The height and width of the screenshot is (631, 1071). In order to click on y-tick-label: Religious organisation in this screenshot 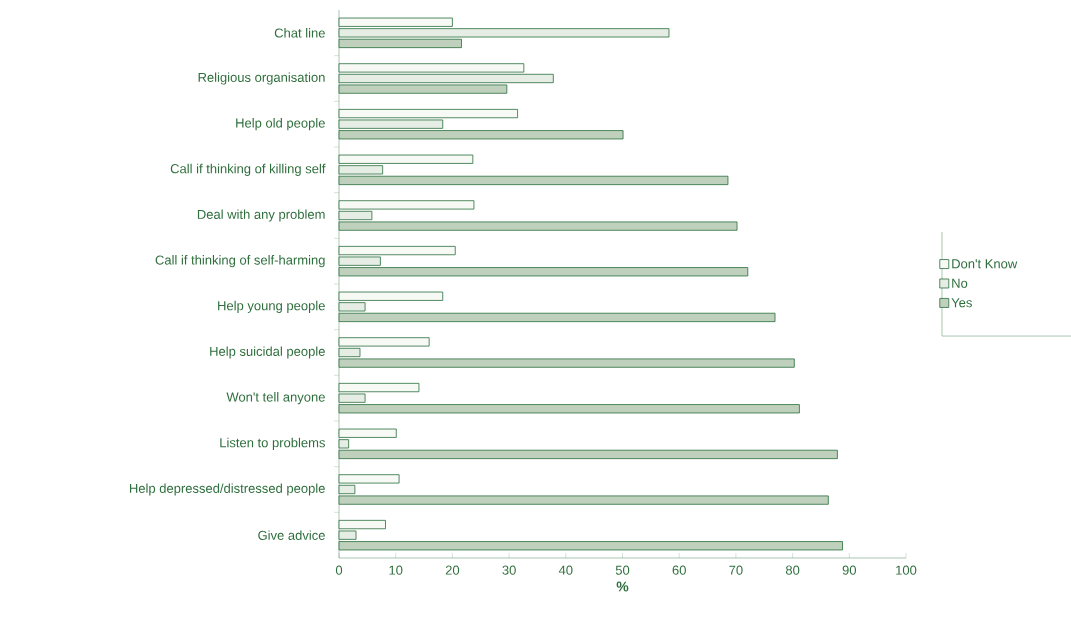, I will do `click(261, 78)`.